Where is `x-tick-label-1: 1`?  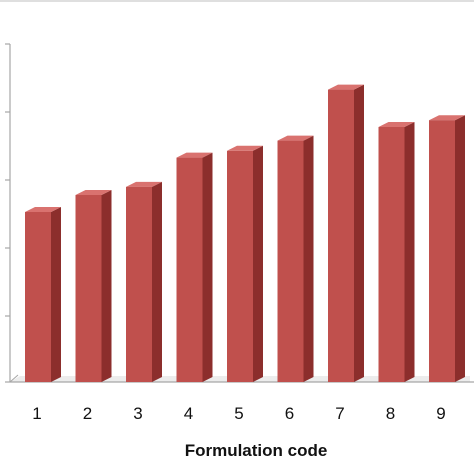 x-tick-label-1: 1 is located at coordinates (36, 413).